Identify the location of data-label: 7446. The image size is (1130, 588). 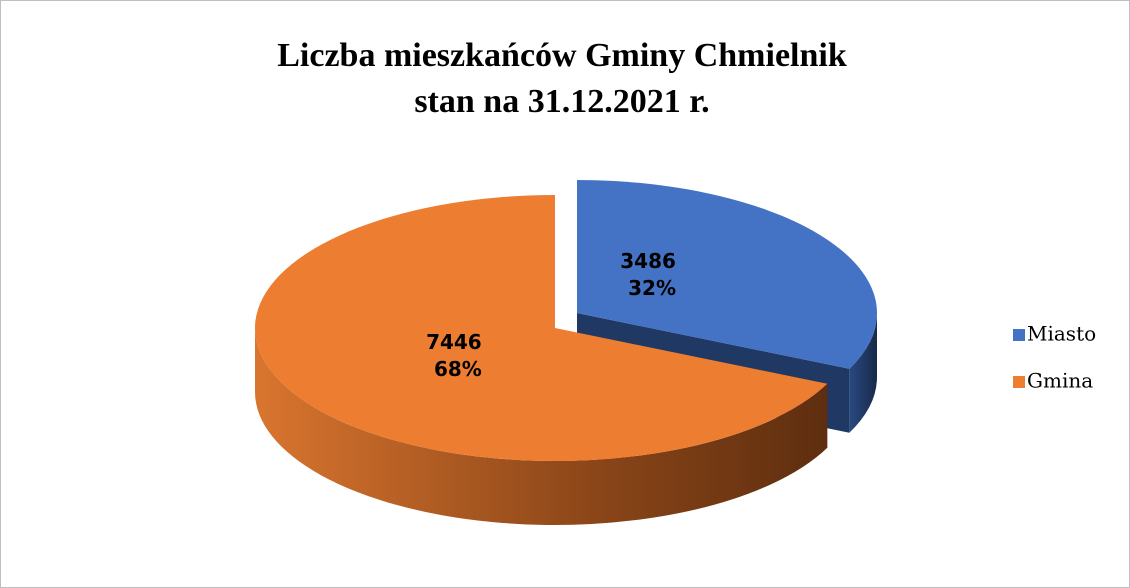
(454, 342).